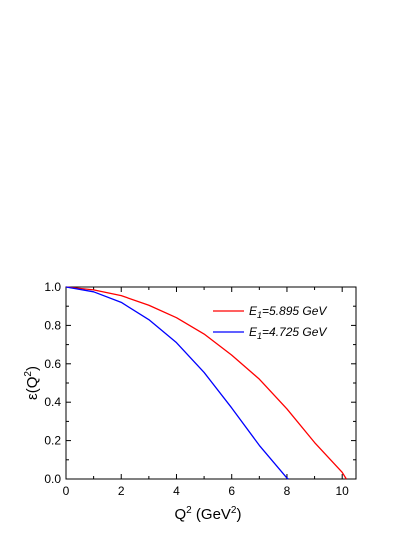 The image size is (415, 537). What do you see at coordinates (288, 333) in the screenshot?
I see `legend-label-2: E1=4.725 GeV` at bounding box center [288, 333].